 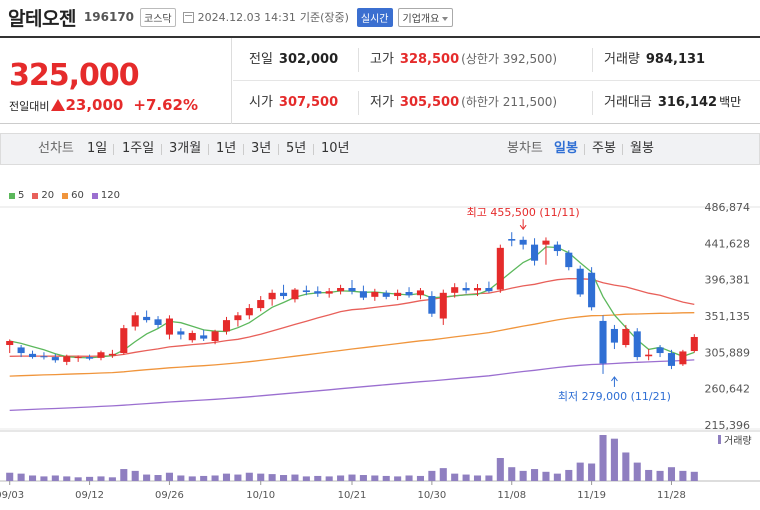 What do you see at coordinates (296, 148) in the screenshot?
I see `period-5y: 5년` at bounding box center [296, 148].